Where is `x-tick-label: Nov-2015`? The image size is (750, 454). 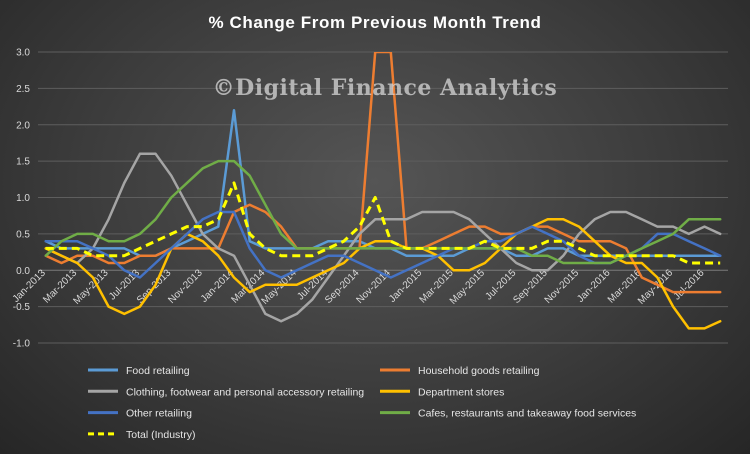
x-tick-label: Nov-2015 is located at coordinates (562, 286).